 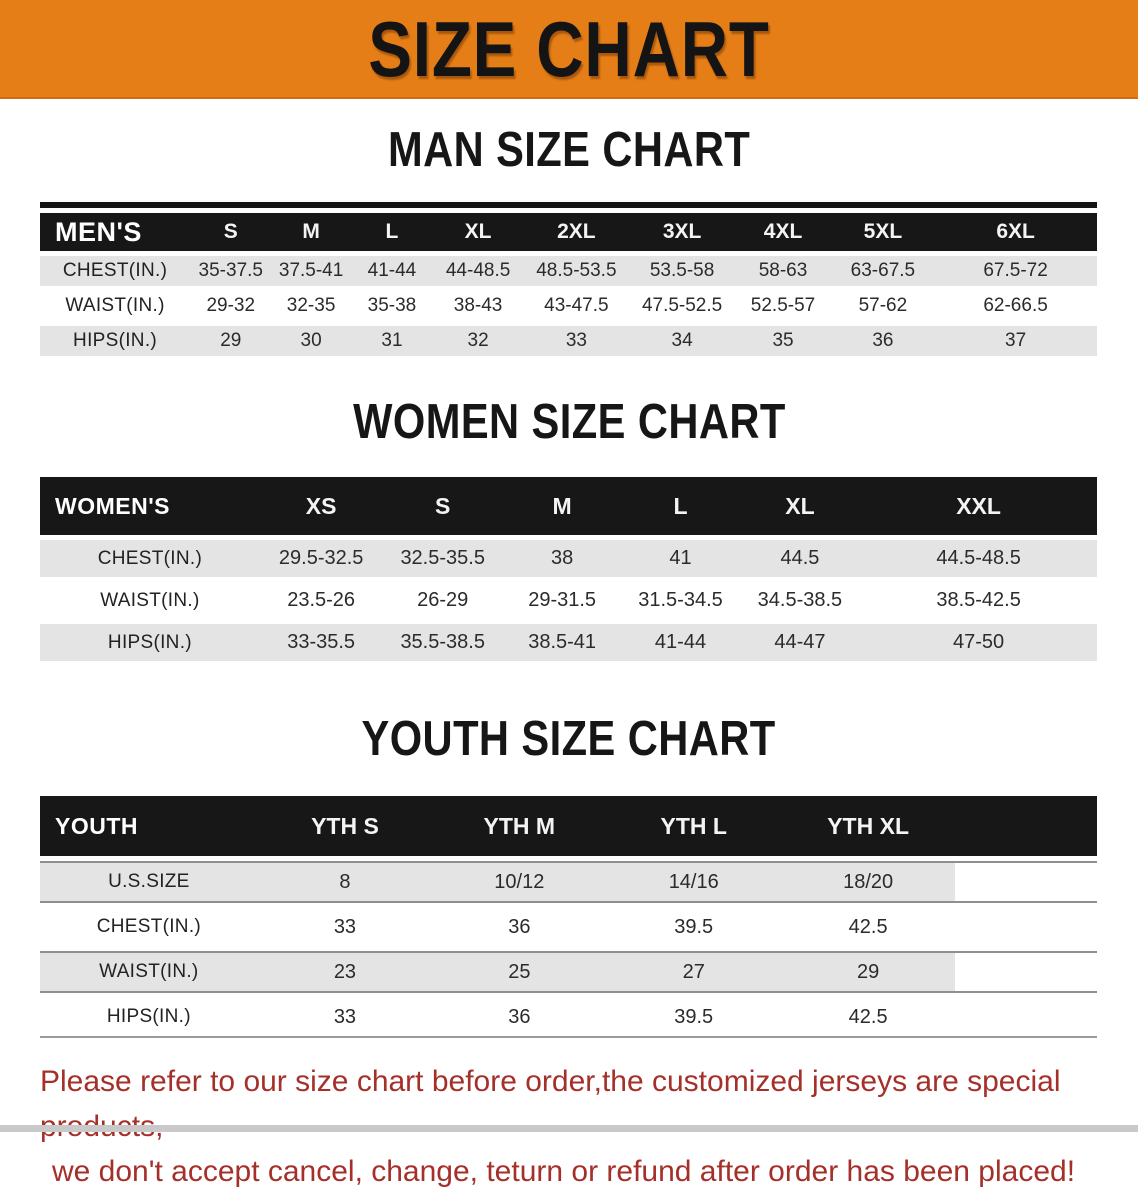 I want to click on men-table-row: HIPS(IN.) 29 30 31 32 33 34 35 36 37, so click(x=568, y=341).